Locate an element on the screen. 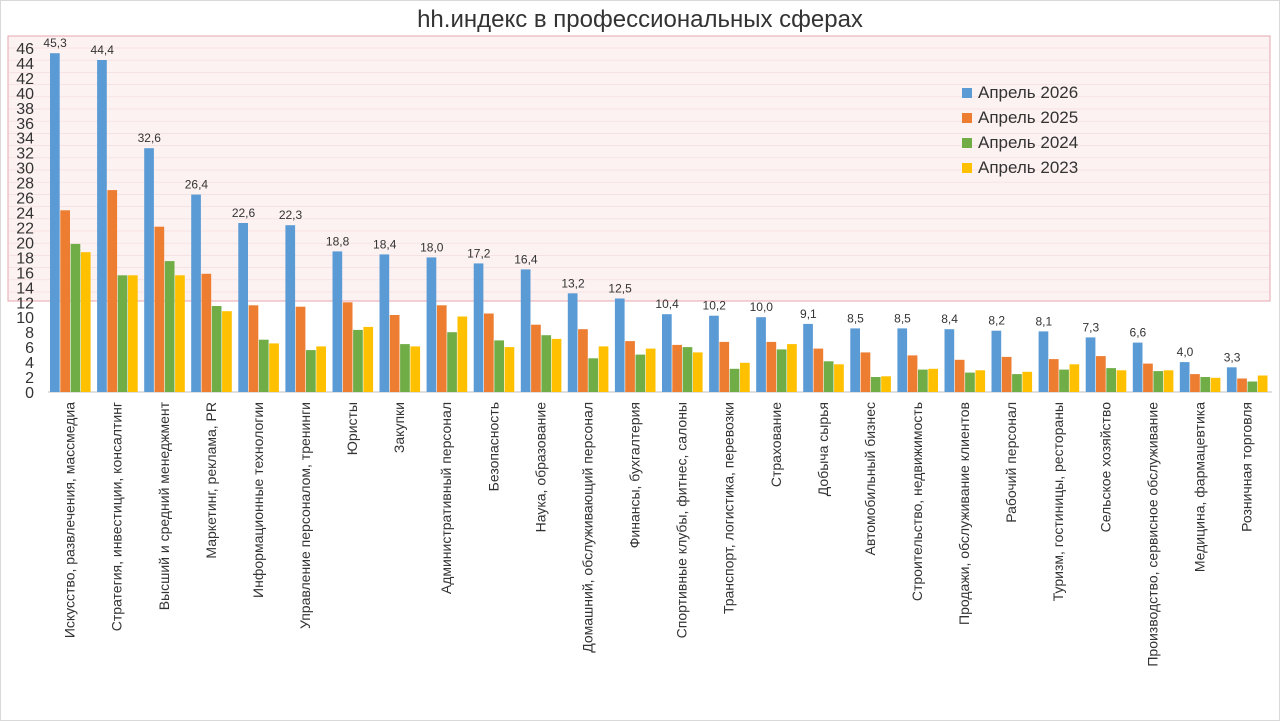  y-tick-label: 14 is located at coordinates (25, 288).